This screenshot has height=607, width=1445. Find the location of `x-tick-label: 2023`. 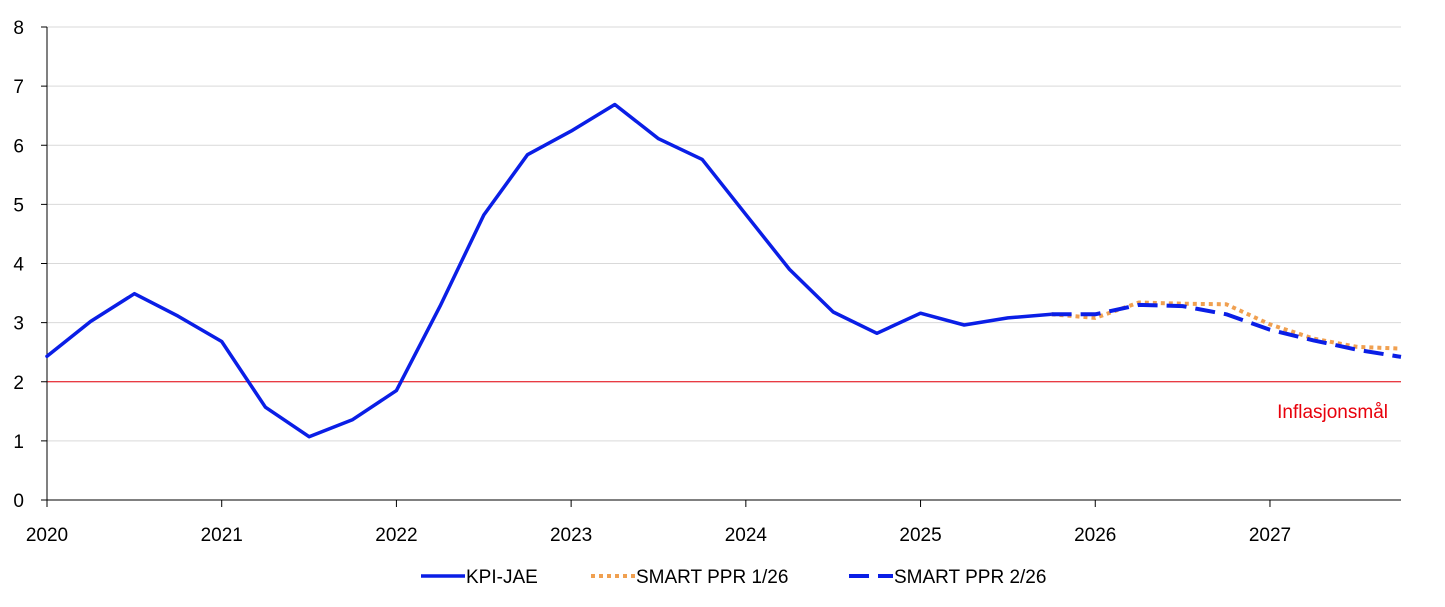

x-tick-label: 2023 is located at coordinates (571, 535).